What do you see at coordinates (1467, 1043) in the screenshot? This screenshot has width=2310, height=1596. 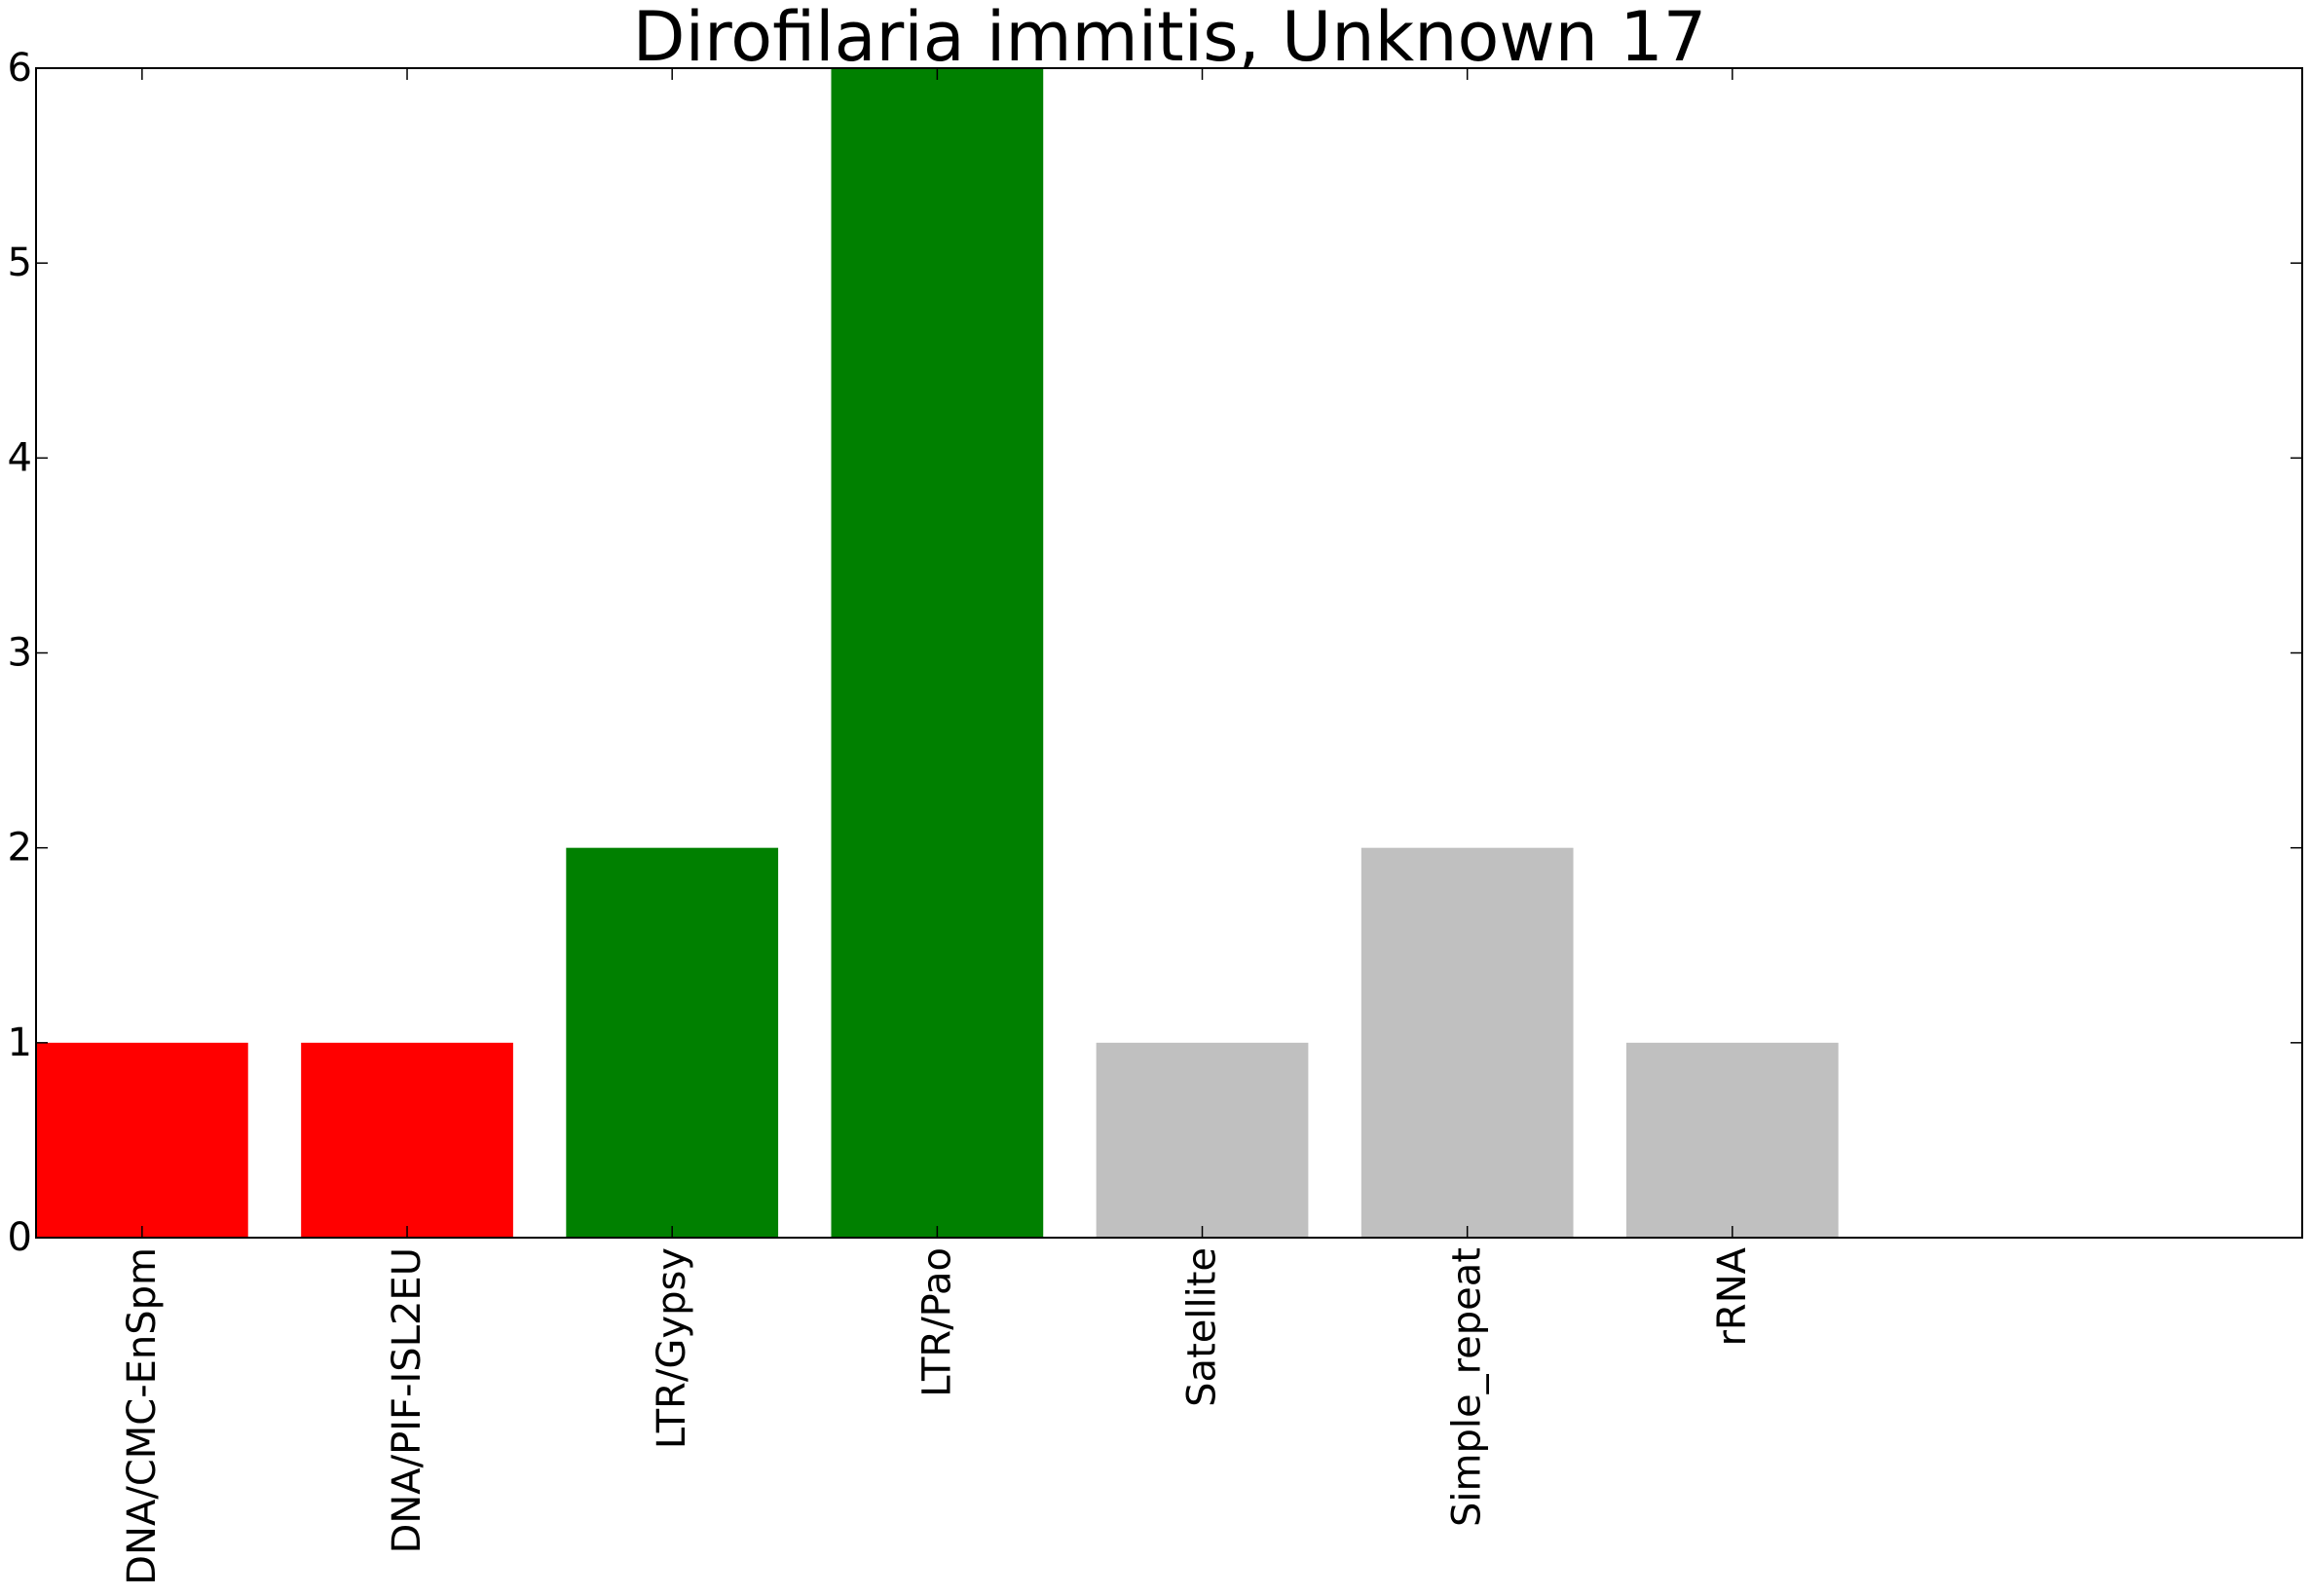 I see `bar-simple-repeat` at bounding box center [1467, 1043].